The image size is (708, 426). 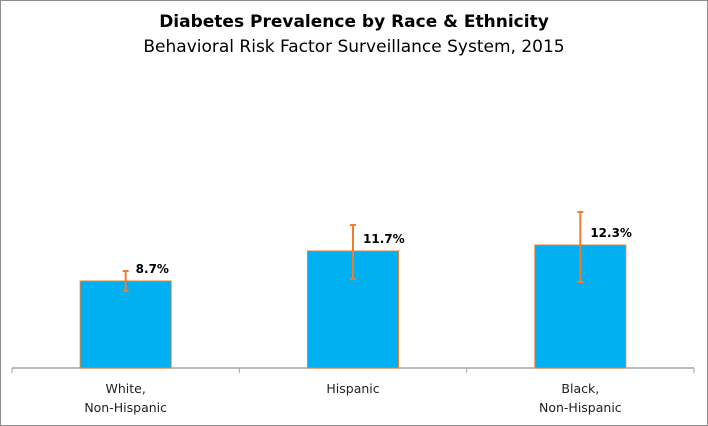 I want to click on chart-title: Diabetes Prevalence by Race & Ethnicity, so click(x=354, y=22).